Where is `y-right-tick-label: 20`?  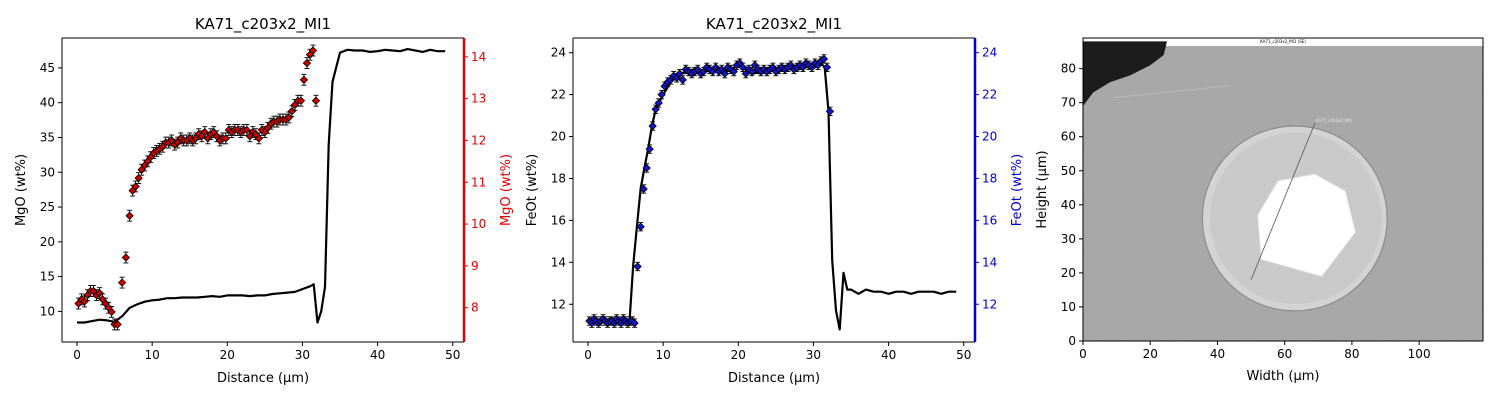 y-right-tick-label: 20 is located at coordinates (989, 137).